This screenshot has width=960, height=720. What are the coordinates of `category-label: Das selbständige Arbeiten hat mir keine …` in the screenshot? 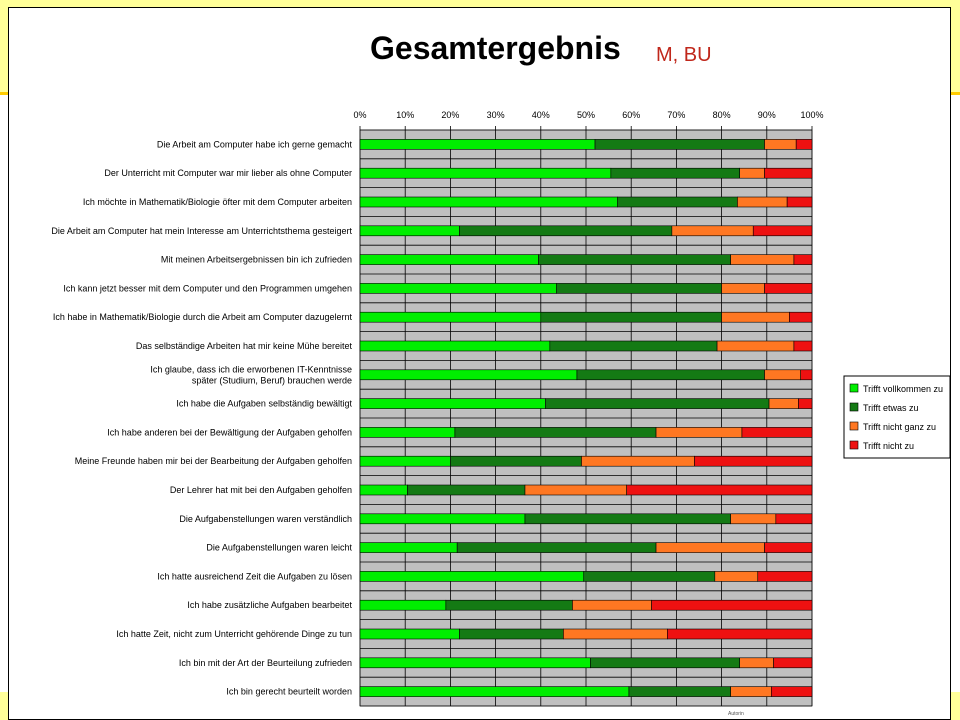 It's located at (244, 346).